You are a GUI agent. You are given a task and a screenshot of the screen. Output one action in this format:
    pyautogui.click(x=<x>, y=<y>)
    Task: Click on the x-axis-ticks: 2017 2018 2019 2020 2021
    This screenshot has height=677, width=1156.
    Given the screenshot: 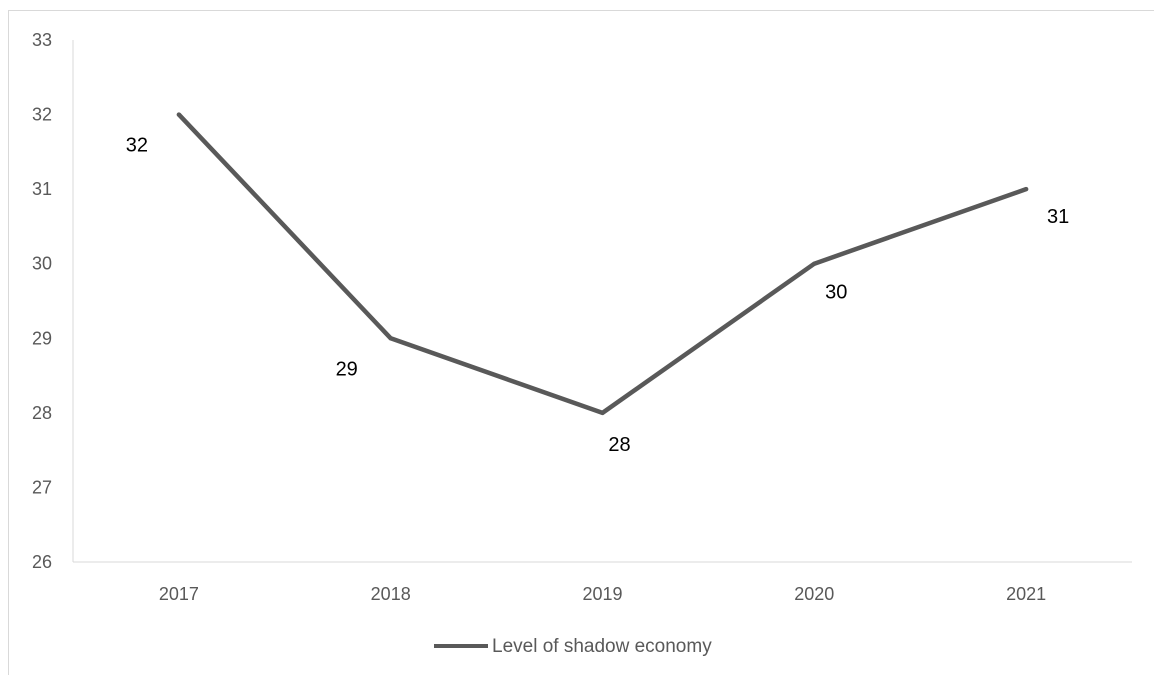 What is the action you would take?
    pyautogui.click(x=602, y=594)
    